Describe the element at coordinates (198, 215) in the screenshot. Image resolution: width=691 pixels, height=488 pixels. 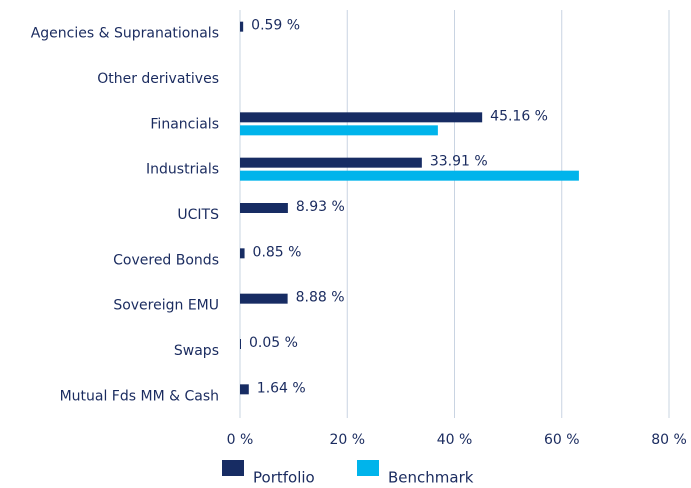
I see `y-tick-label: UCITS` at that location.